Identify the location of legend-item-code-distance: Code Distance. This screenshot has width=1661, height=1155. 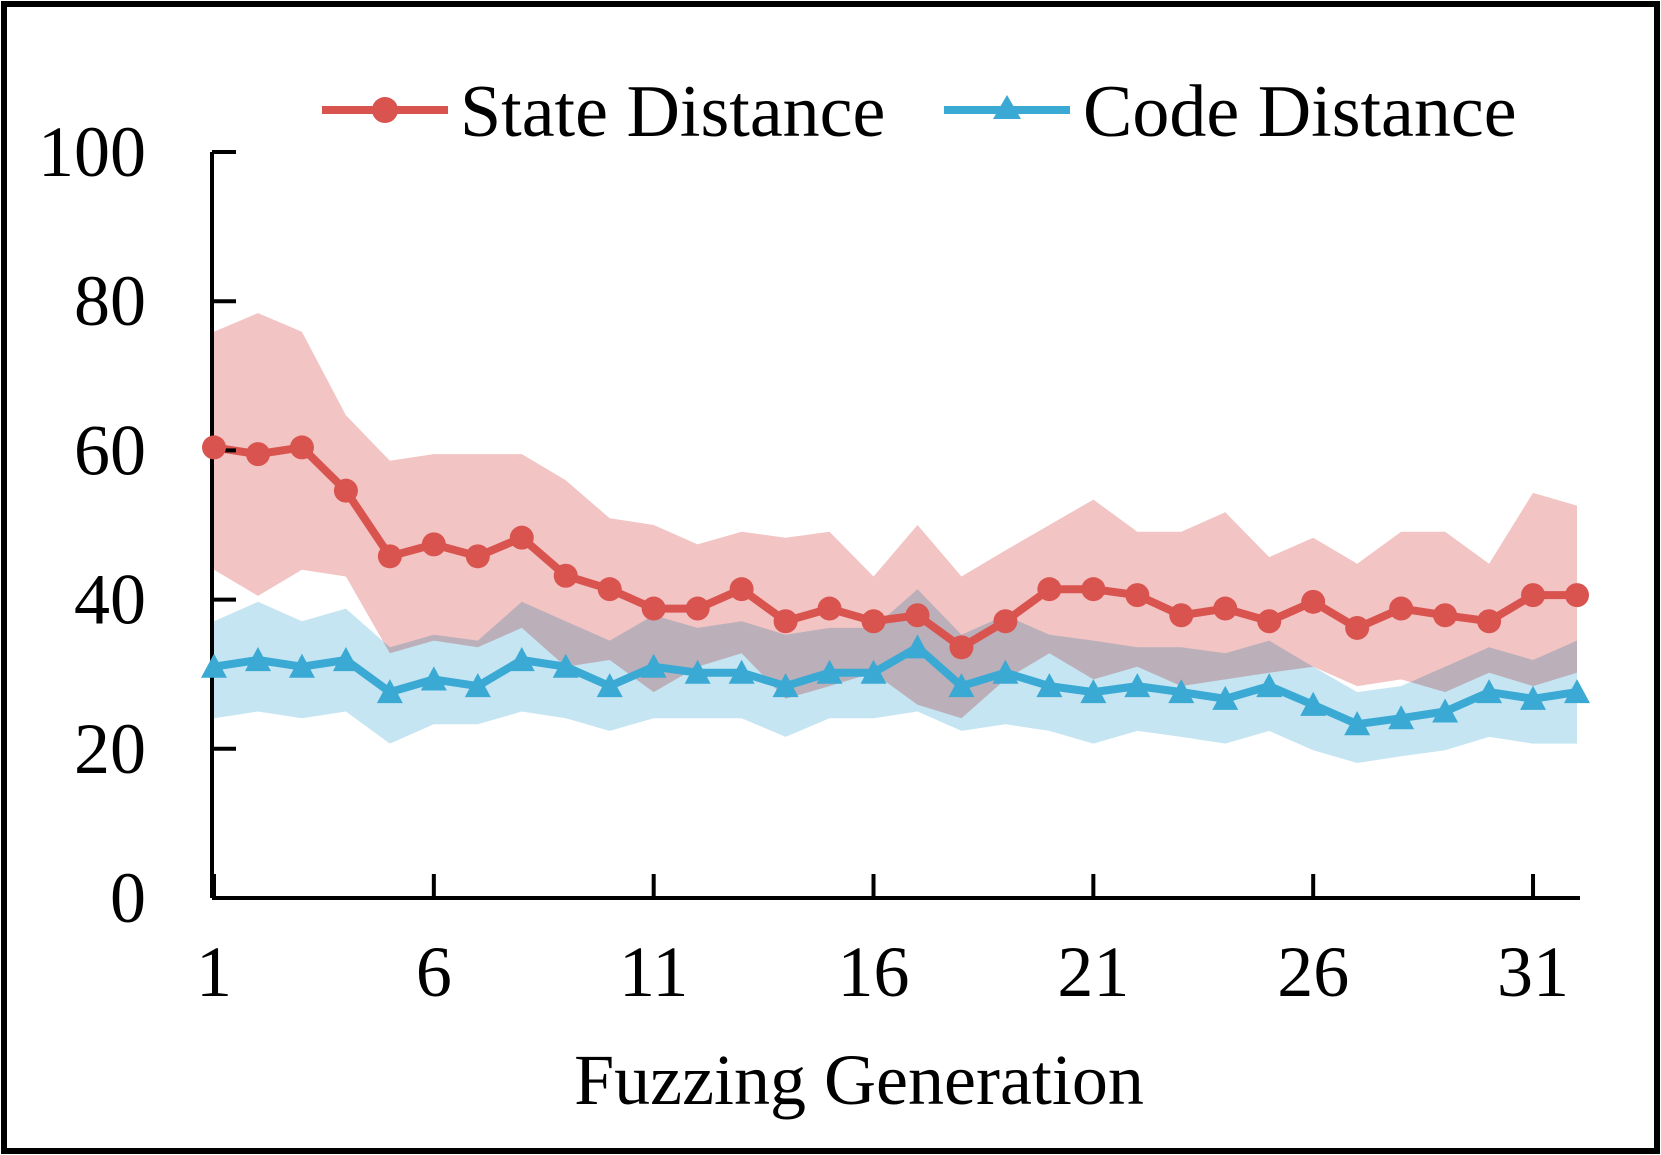
(1230, 112).